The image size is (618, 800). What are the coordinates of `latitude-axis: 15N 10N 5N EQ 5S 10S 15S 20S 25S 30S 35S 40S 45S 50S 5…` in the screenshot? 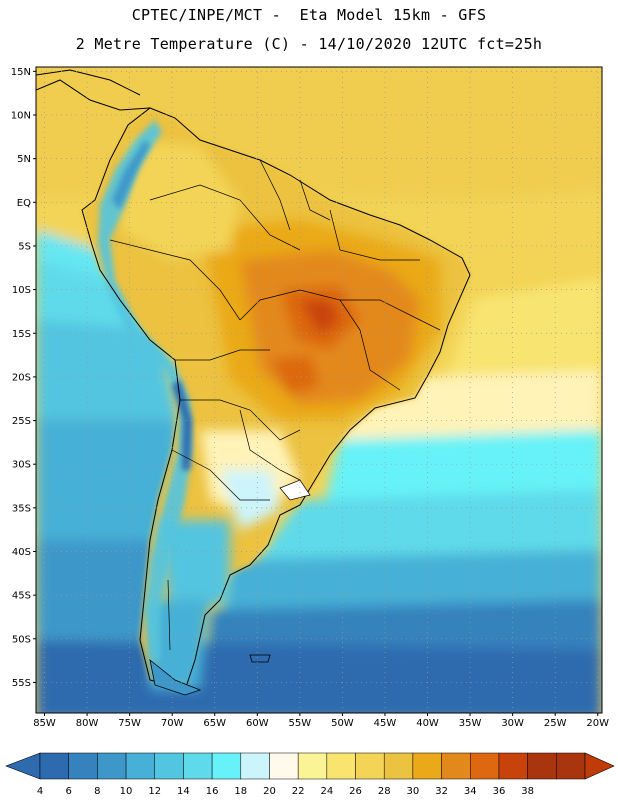 It's located at (23, 378).